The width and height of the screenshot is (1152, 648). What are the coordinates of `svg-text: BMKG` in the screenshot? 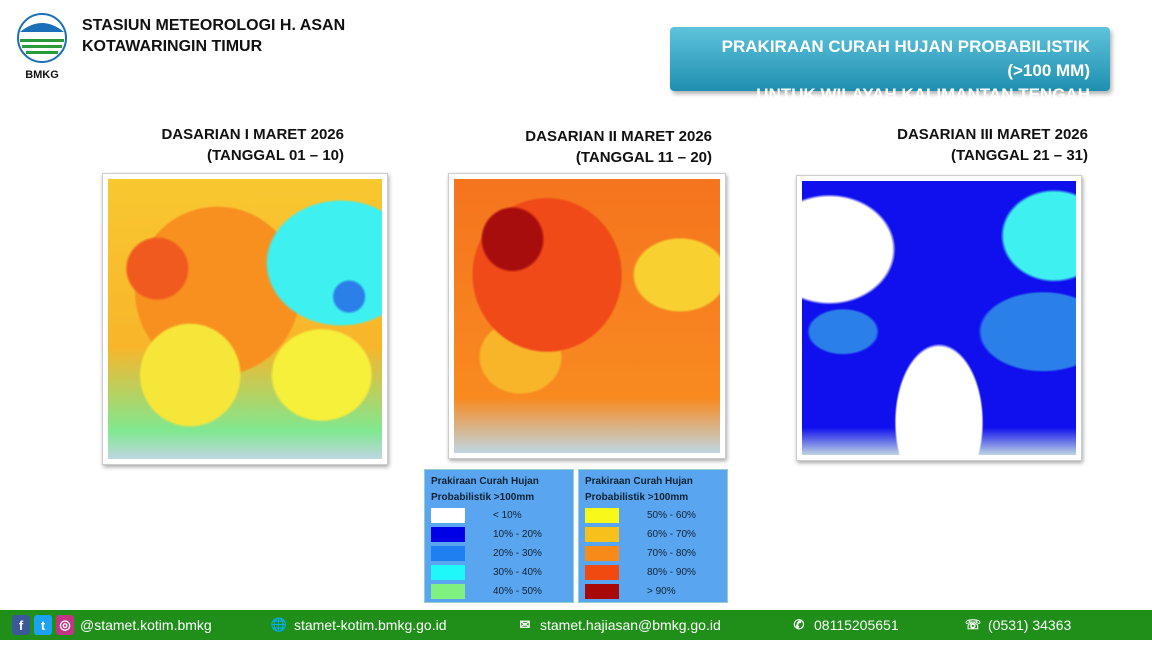 It's located at (42, 74).